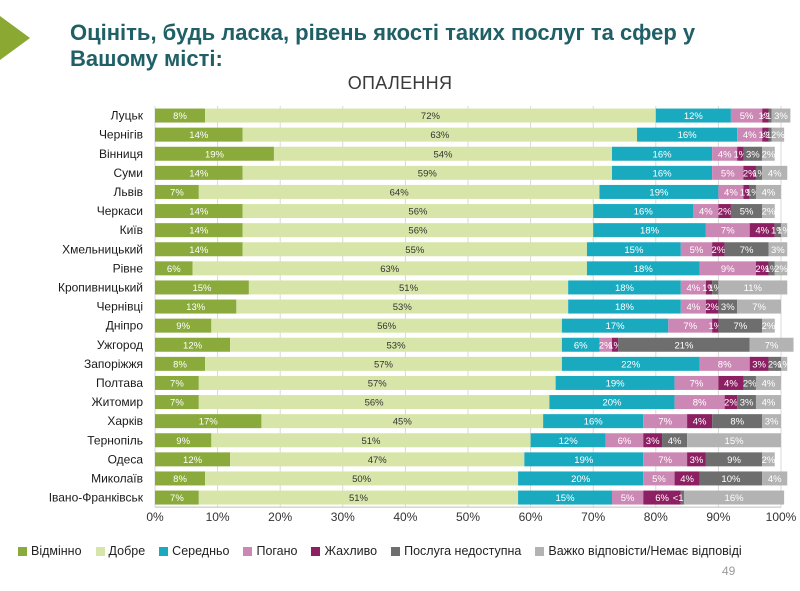 The height and width of the screenshot is (591, 800). I want to click on data-label: <1%, so click(683, 498).